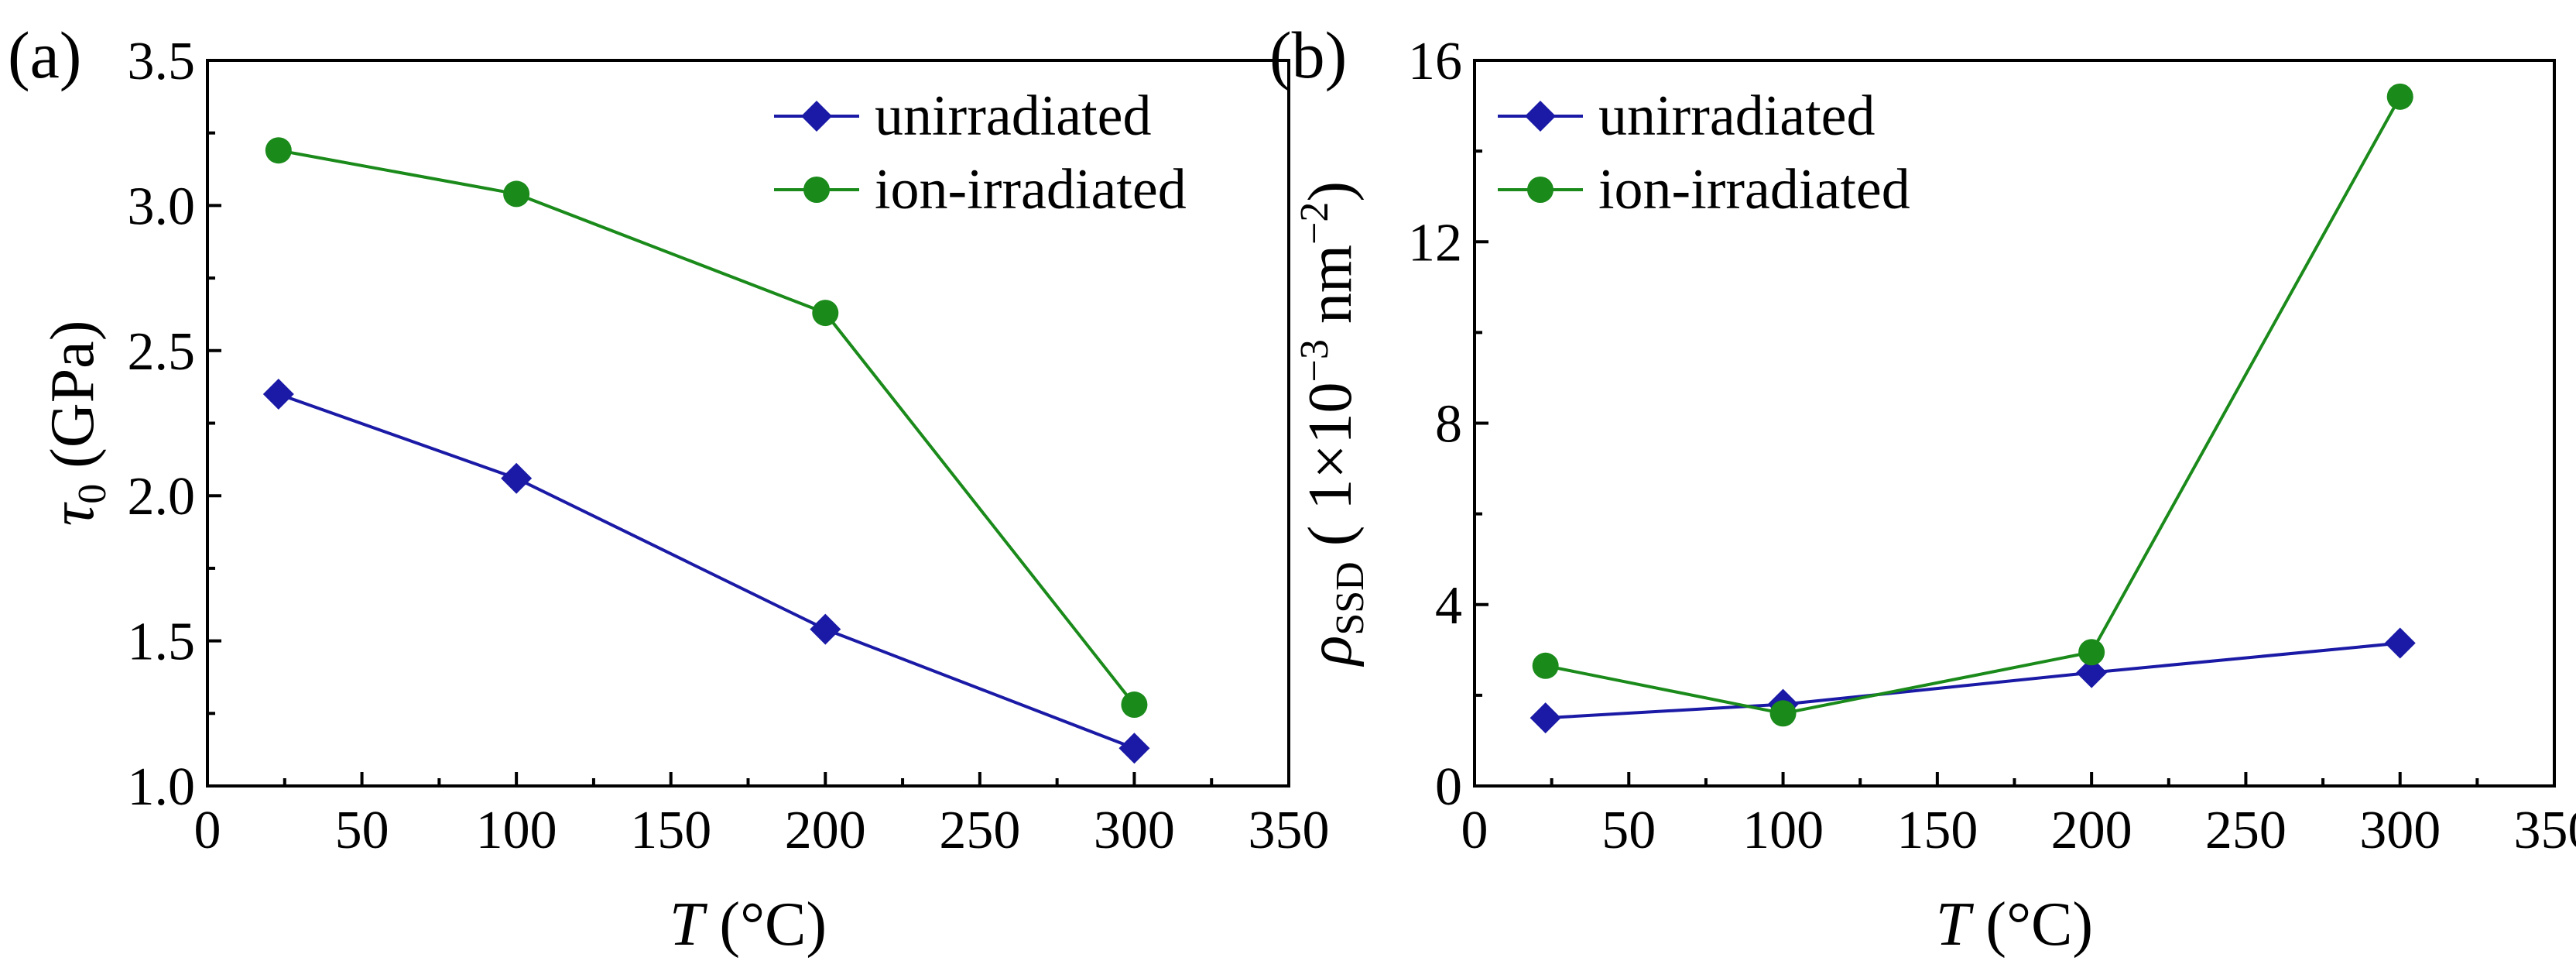  What do you see at coordinates (1332, 424) in the screenshot?
I see `y-axis-label: ρSSD ( 1×10−3 nm−2)` at bounding box center [1332, 424].